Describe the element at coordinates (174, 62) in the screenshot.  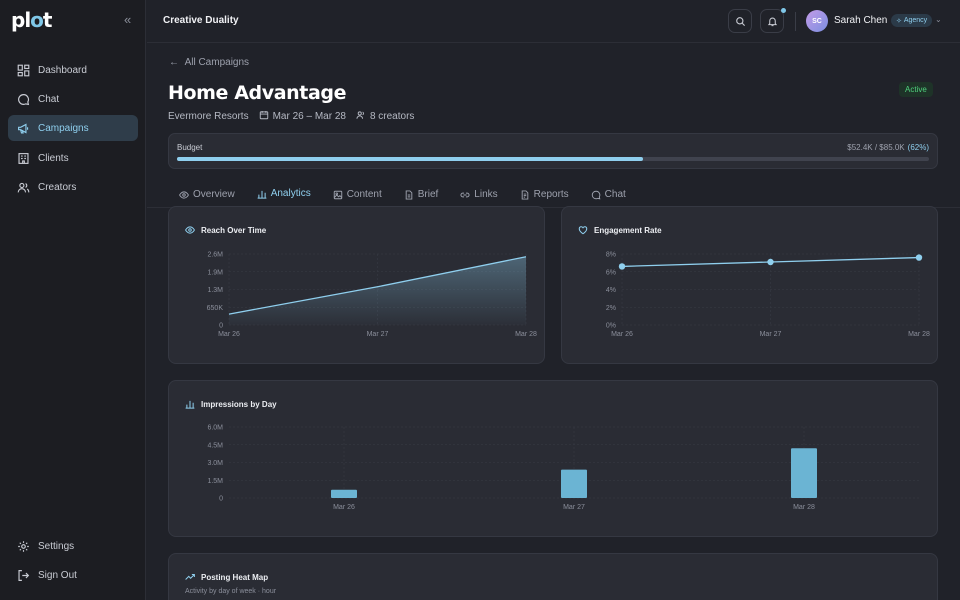
I see `arrow-left-icon: ←` at that location.